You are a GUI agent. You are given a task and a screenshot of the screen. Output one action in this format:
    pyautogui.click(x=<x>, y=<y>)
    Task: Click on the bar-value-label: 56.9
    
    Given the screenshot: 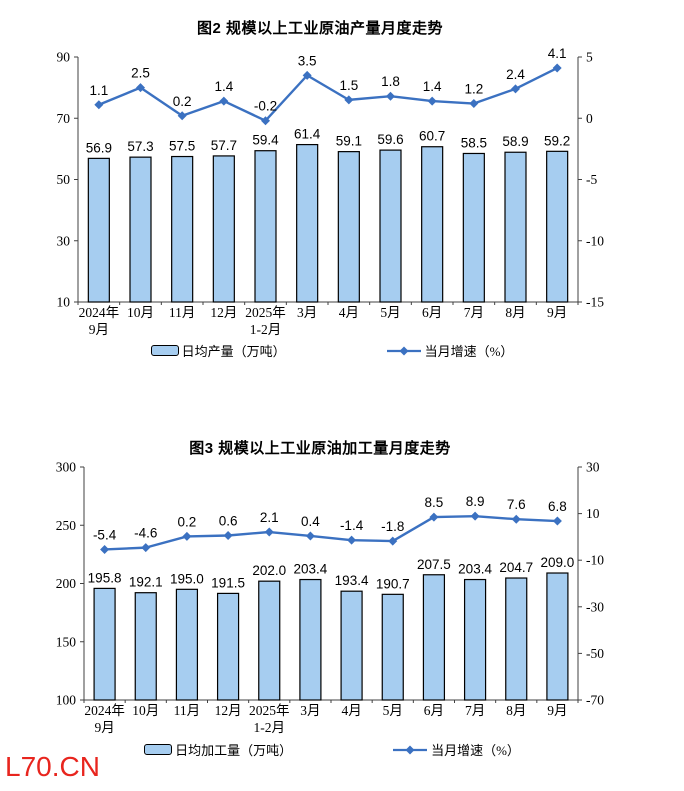 What is the action you would take?
    pyautogui.click(x=99, y=147)
    